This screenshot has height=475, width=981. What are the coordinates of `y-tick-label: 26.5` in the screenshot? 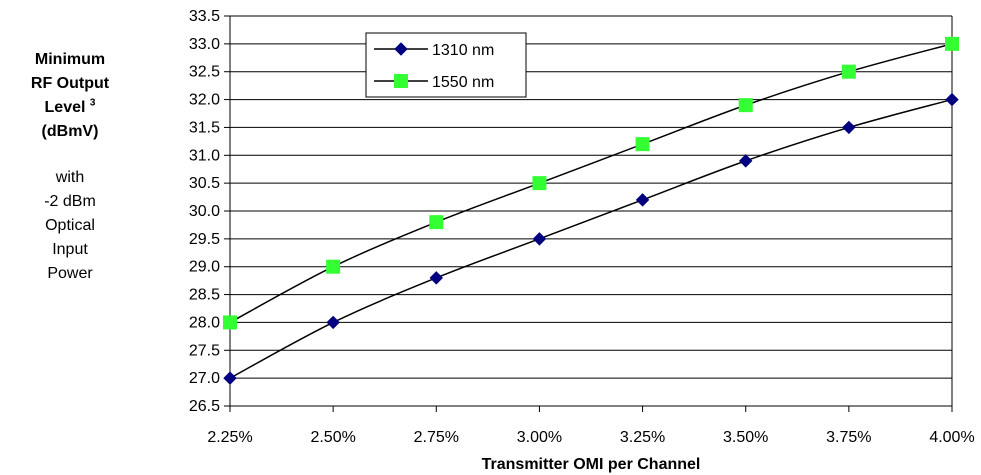 It's located at (204, 406).